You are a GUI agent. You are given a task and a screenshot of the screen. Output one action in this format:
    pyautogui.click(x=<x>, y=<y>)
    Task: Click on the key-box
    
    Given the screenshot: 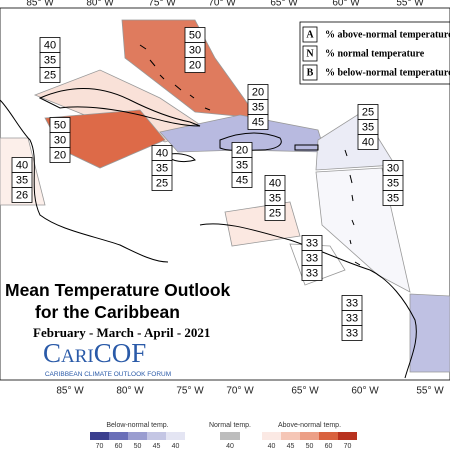 What is the action you would take?
    pyautogui.click(x=374, y=53)
    